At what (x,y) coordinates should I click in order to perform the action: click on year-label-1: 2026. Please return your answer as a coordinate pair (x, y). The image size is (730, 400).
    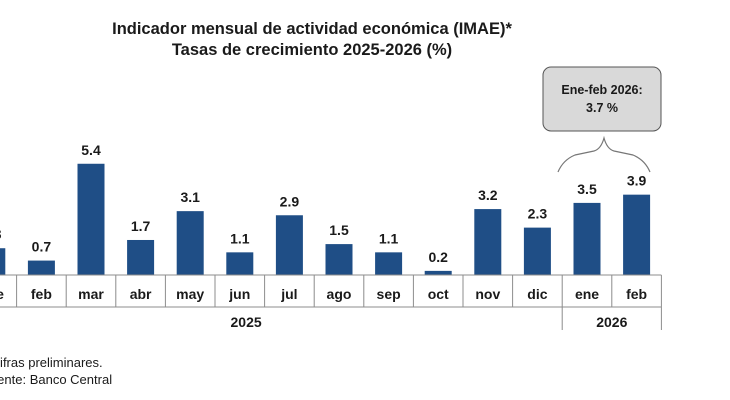
    Looking at the image, I should click on (611, 322).